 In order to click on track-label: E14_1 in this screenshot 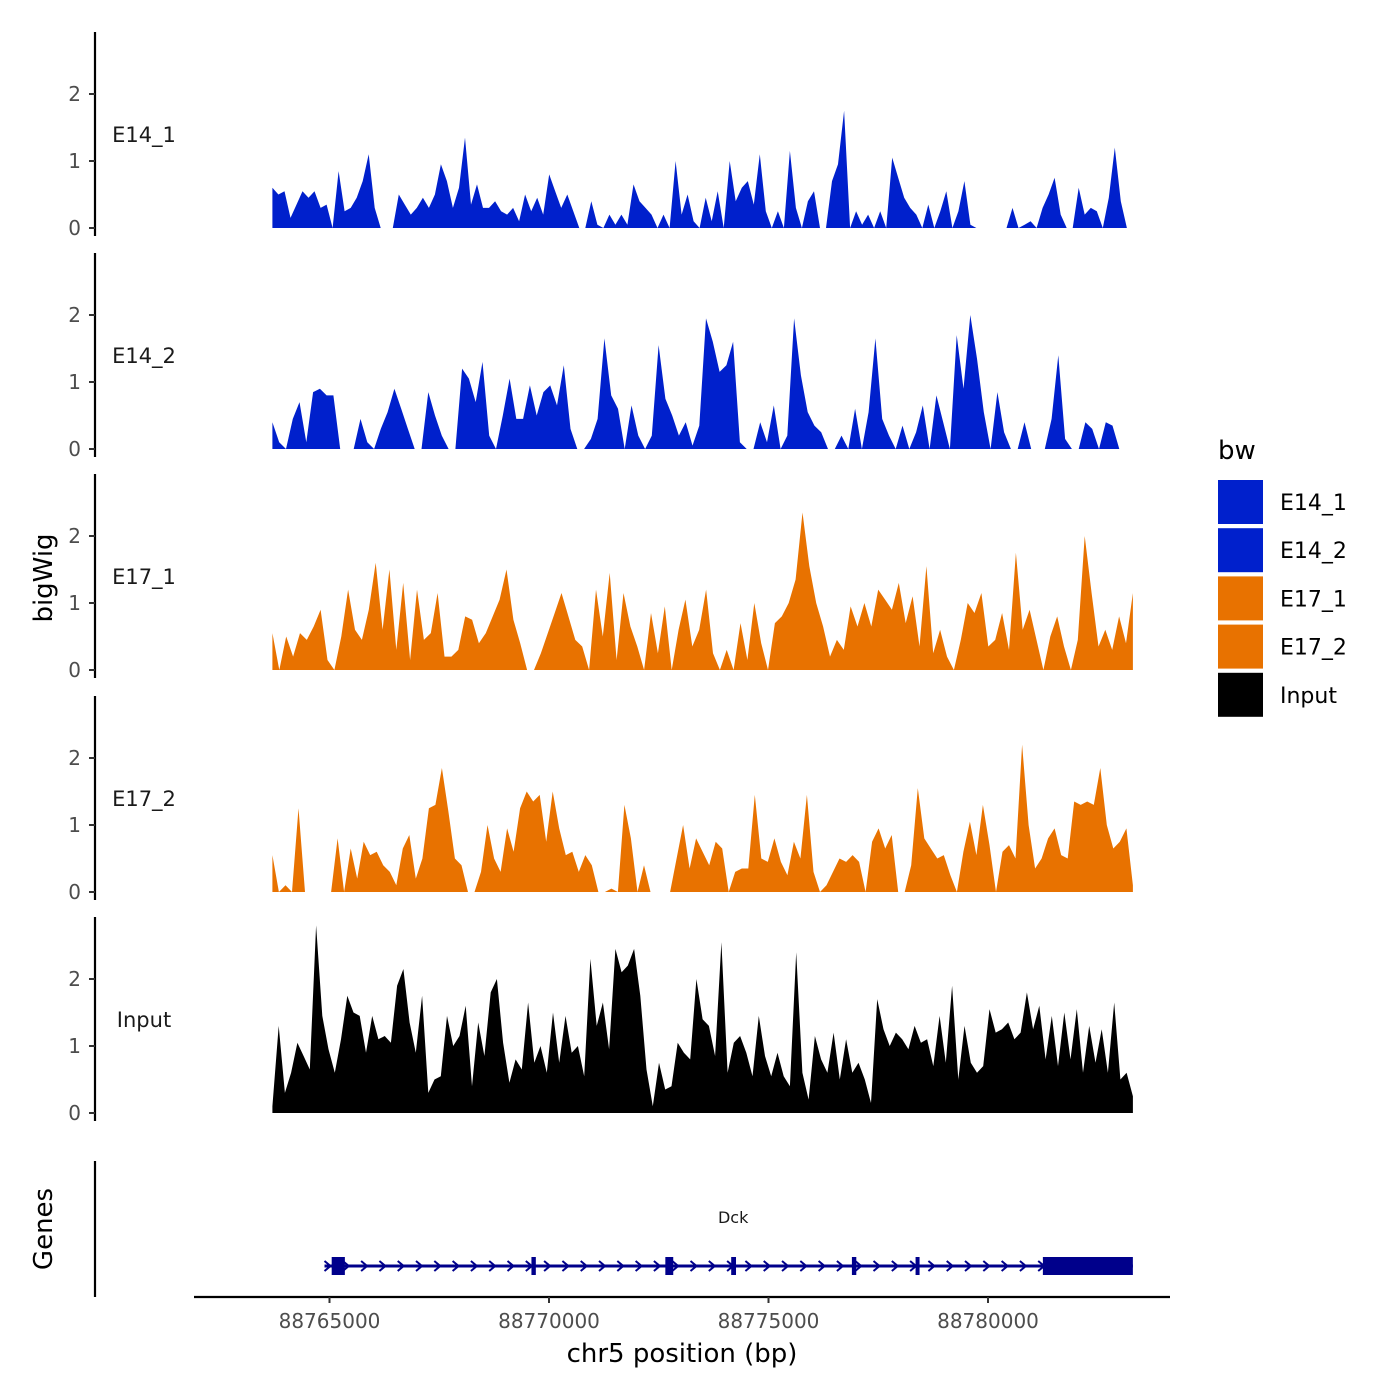, I will do `click(144, 135)`.